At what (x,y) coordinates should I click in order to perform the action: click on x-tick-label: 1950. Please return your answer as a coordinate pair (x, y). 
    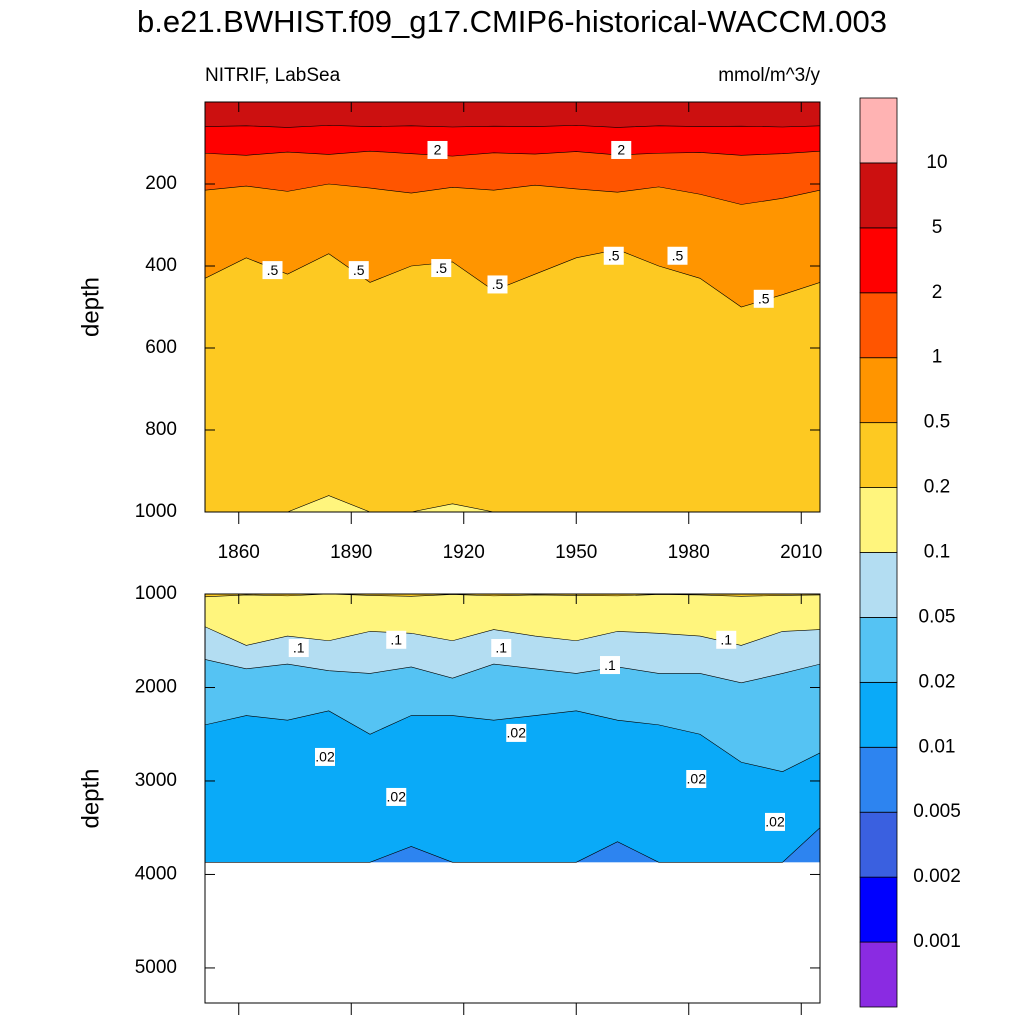
    Looking at the image, I should click on (576, 552).